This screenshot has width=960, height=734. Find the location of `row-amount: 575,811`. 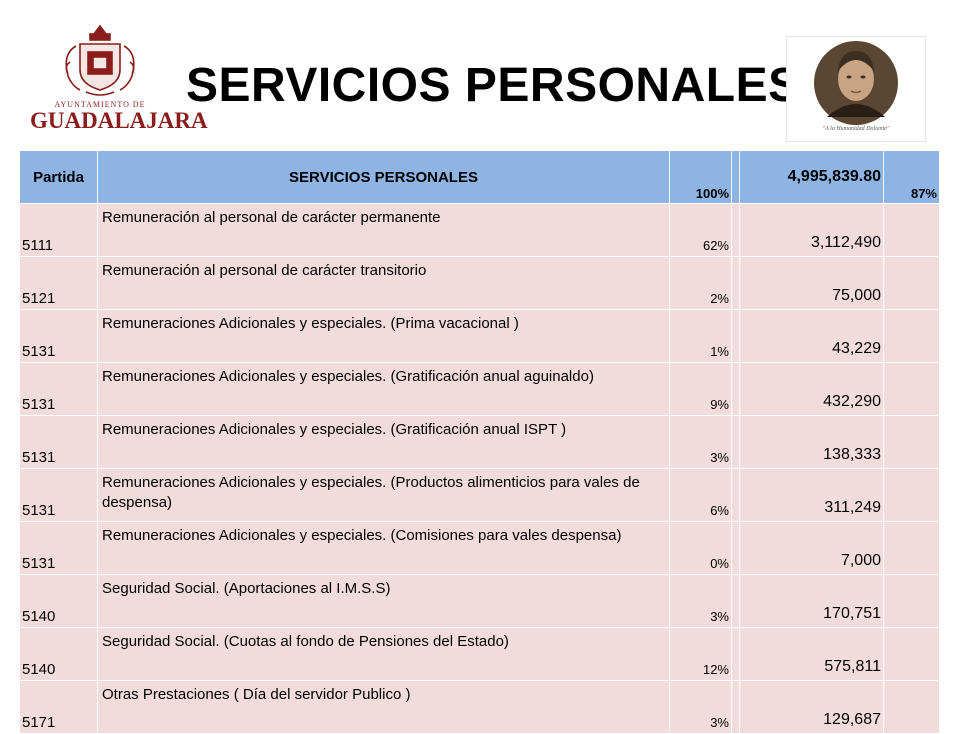

row-amount: 575,811 is located at coordinates (811, 654).